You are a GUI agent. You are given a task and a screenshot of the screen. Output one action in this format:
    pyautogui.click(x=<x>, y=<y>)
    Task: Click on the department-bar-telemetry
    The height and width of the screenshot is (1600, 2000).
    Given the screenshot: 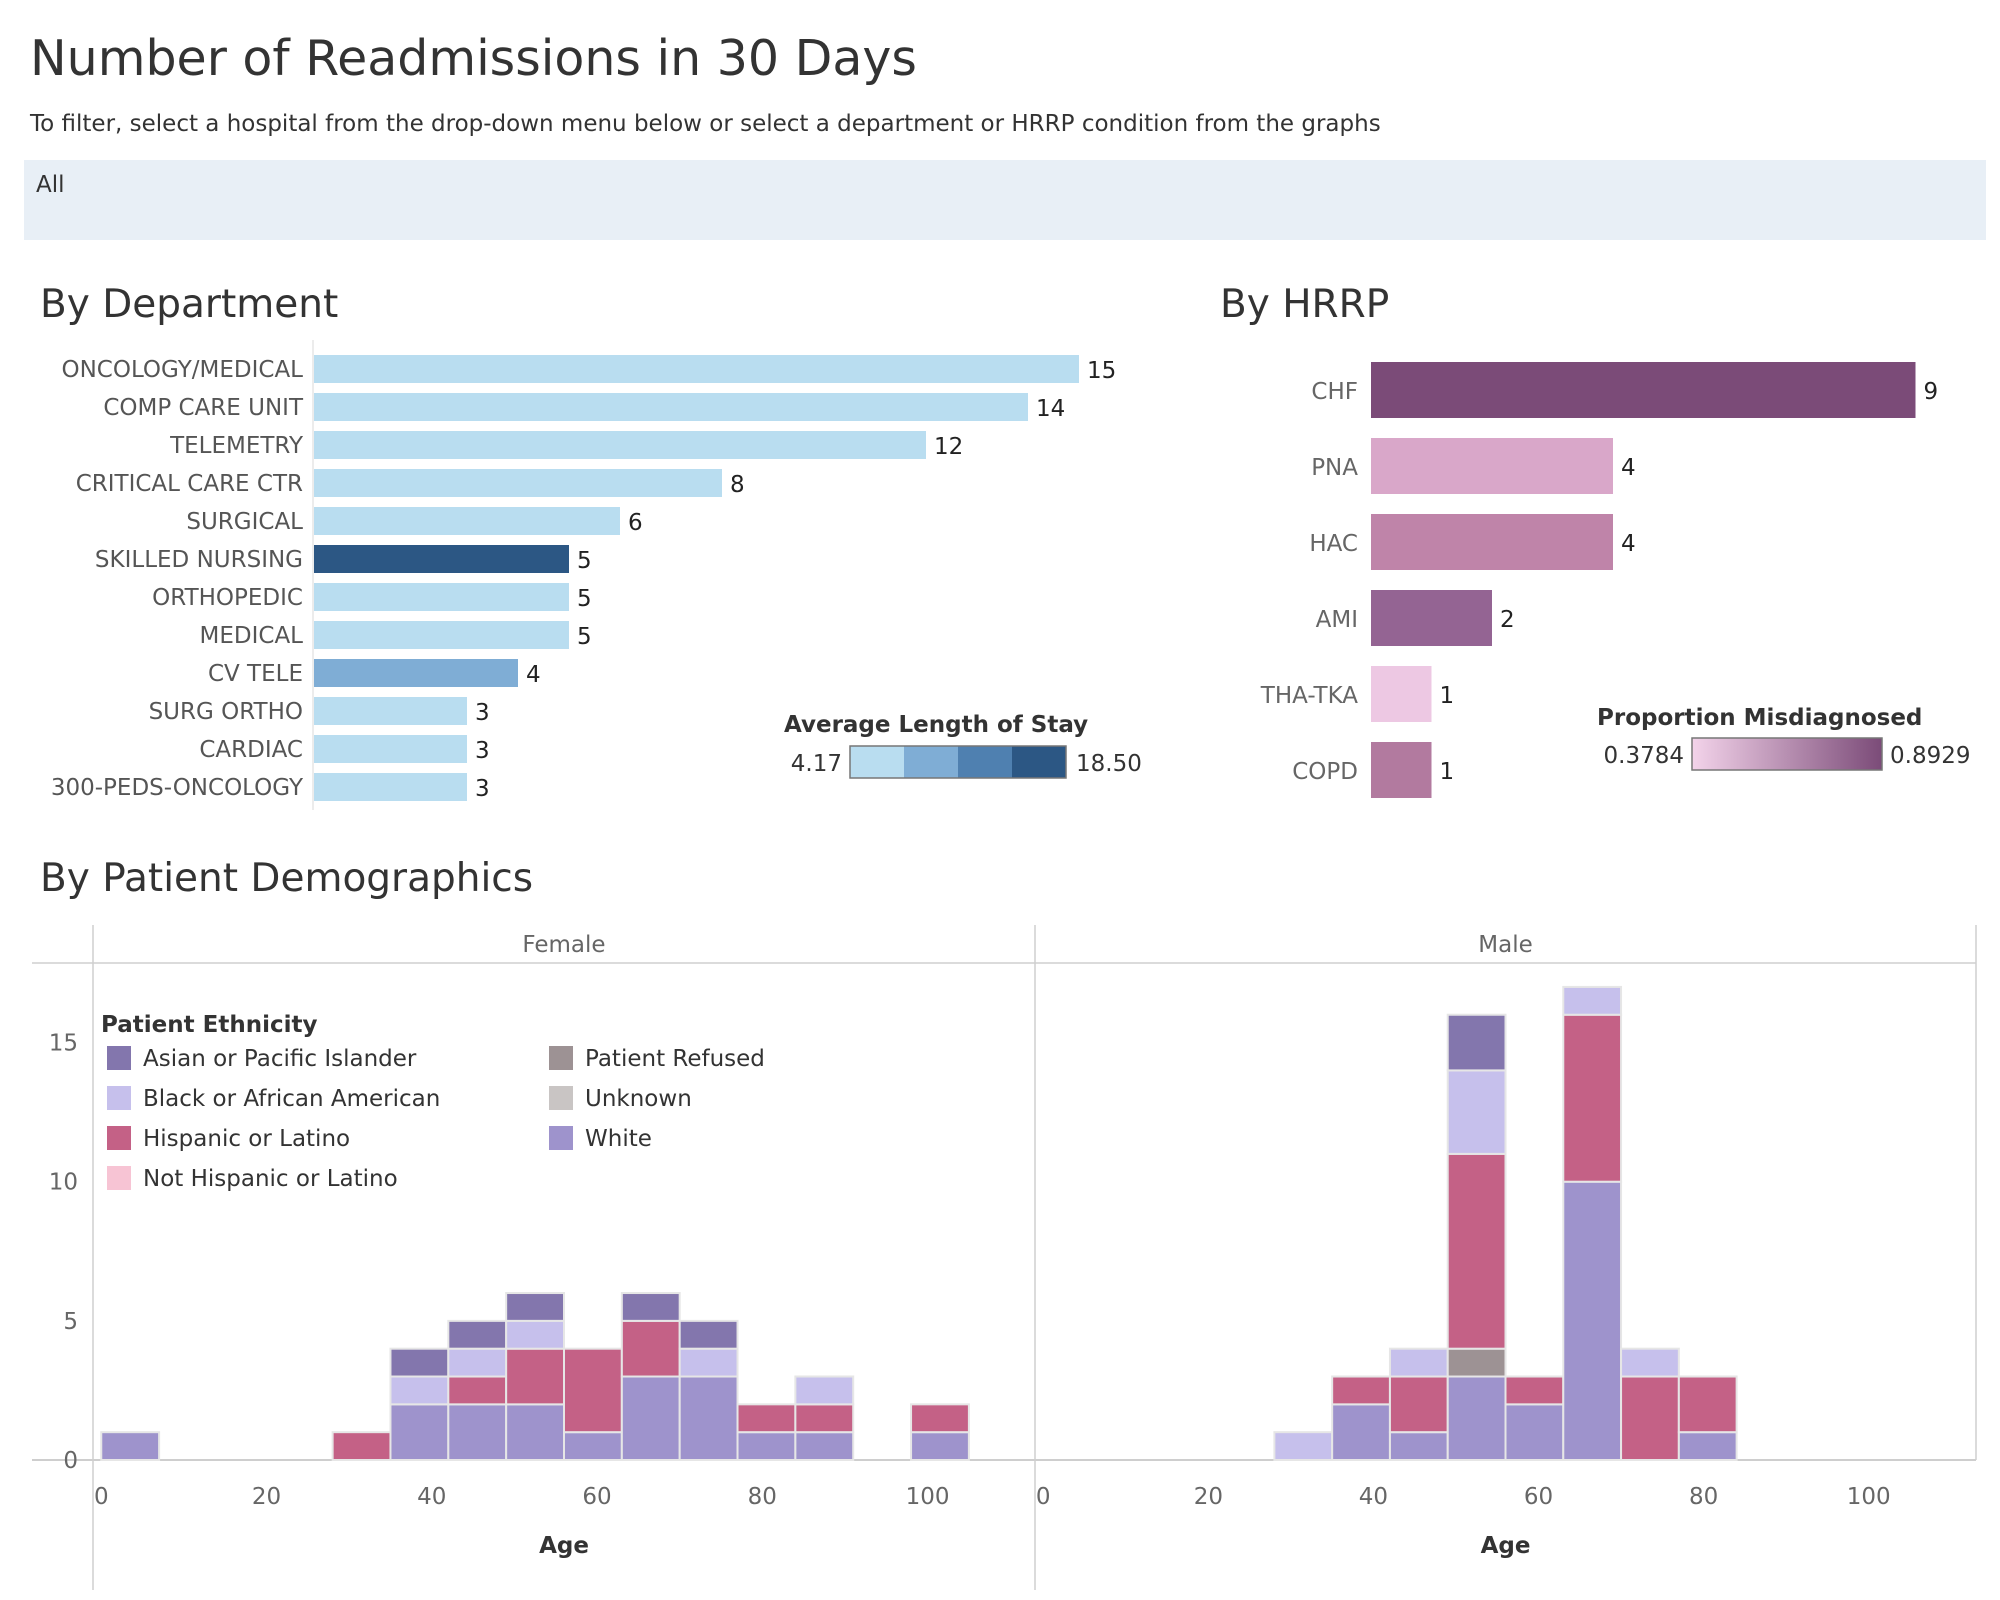 What is the action you would take?
    pyautogui.click(x=620, y=445)
    